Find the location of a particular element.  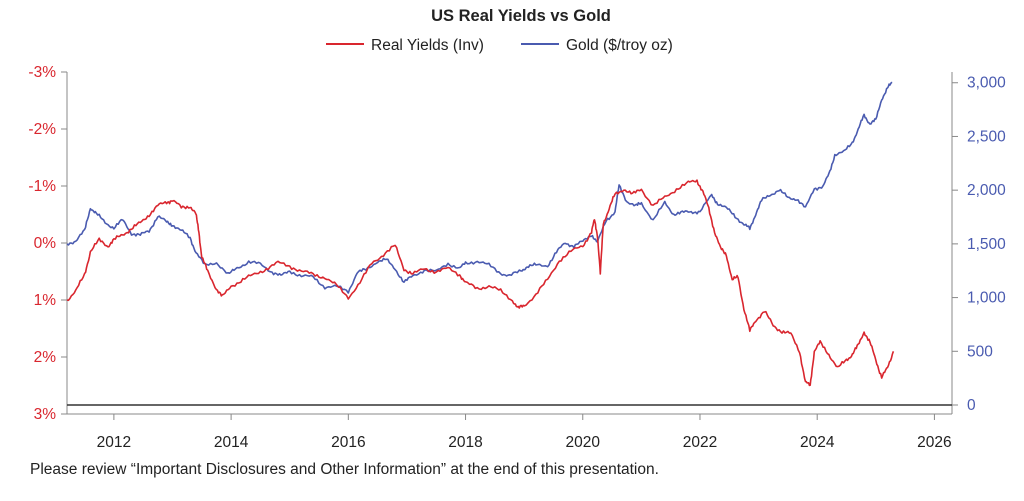

right-tick-label: 500 is located at coordinates (980, 351).